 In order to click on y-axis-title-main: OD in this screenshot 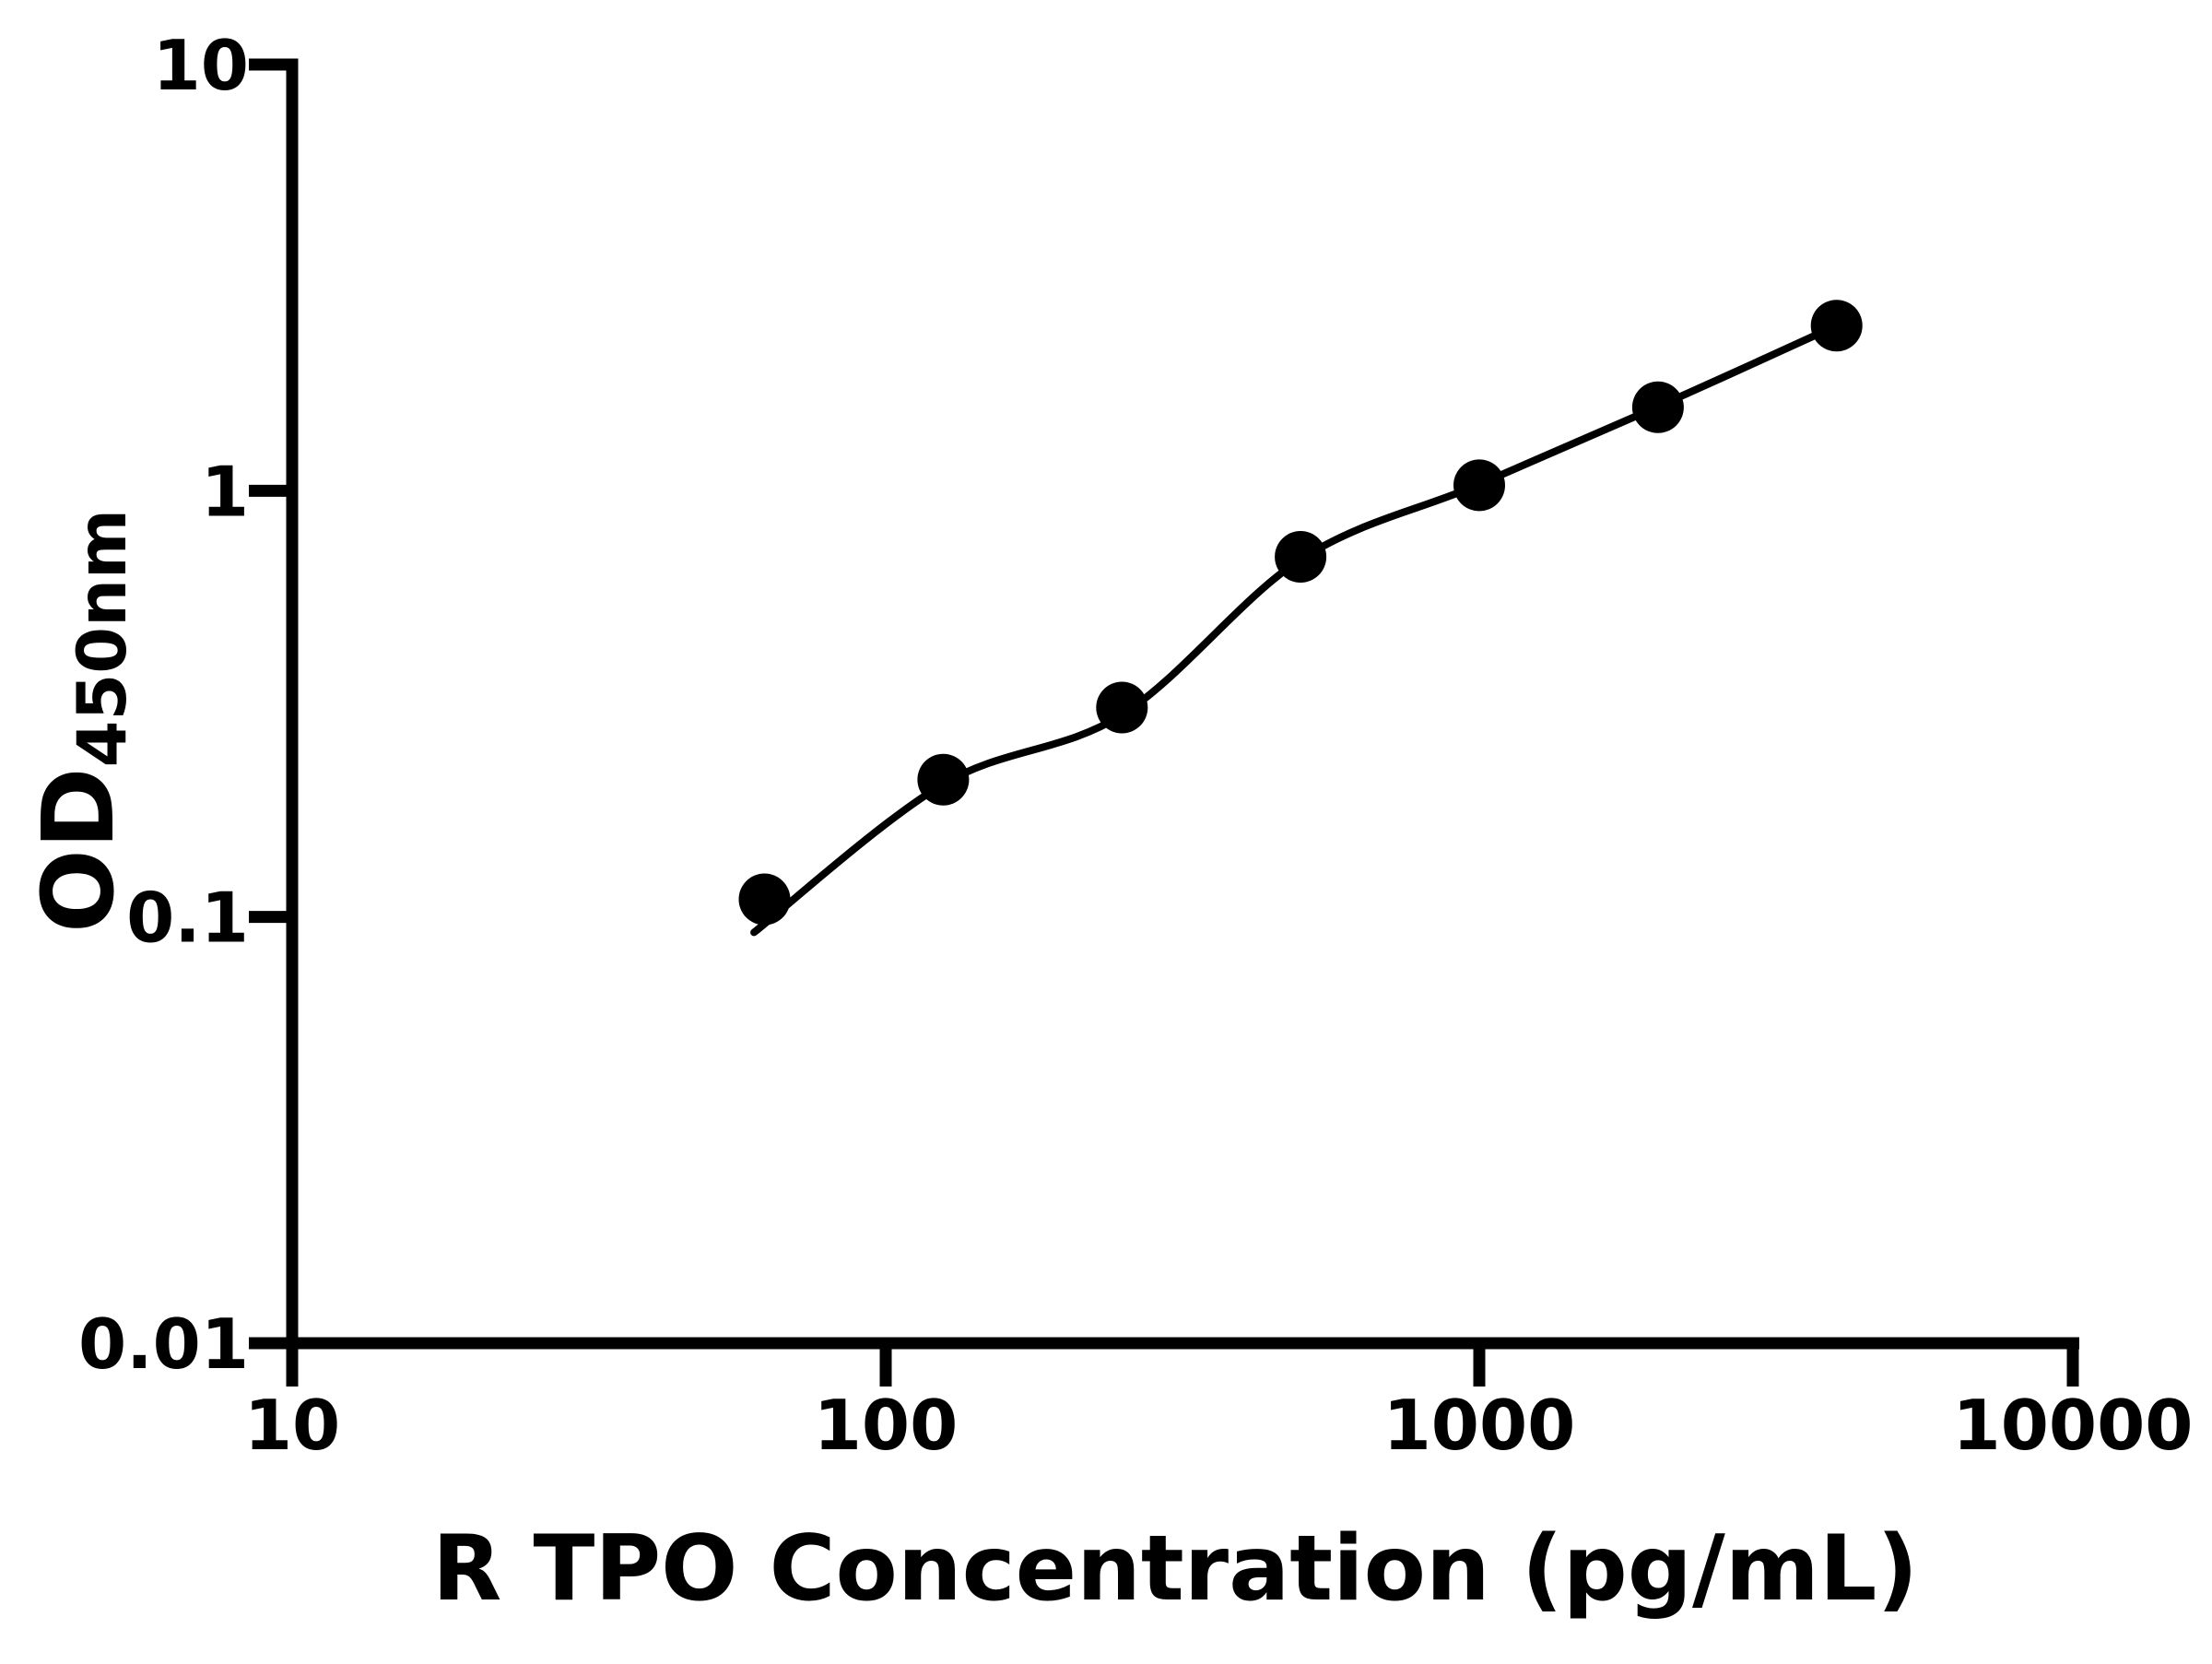, I will do `click(79, 850)`.